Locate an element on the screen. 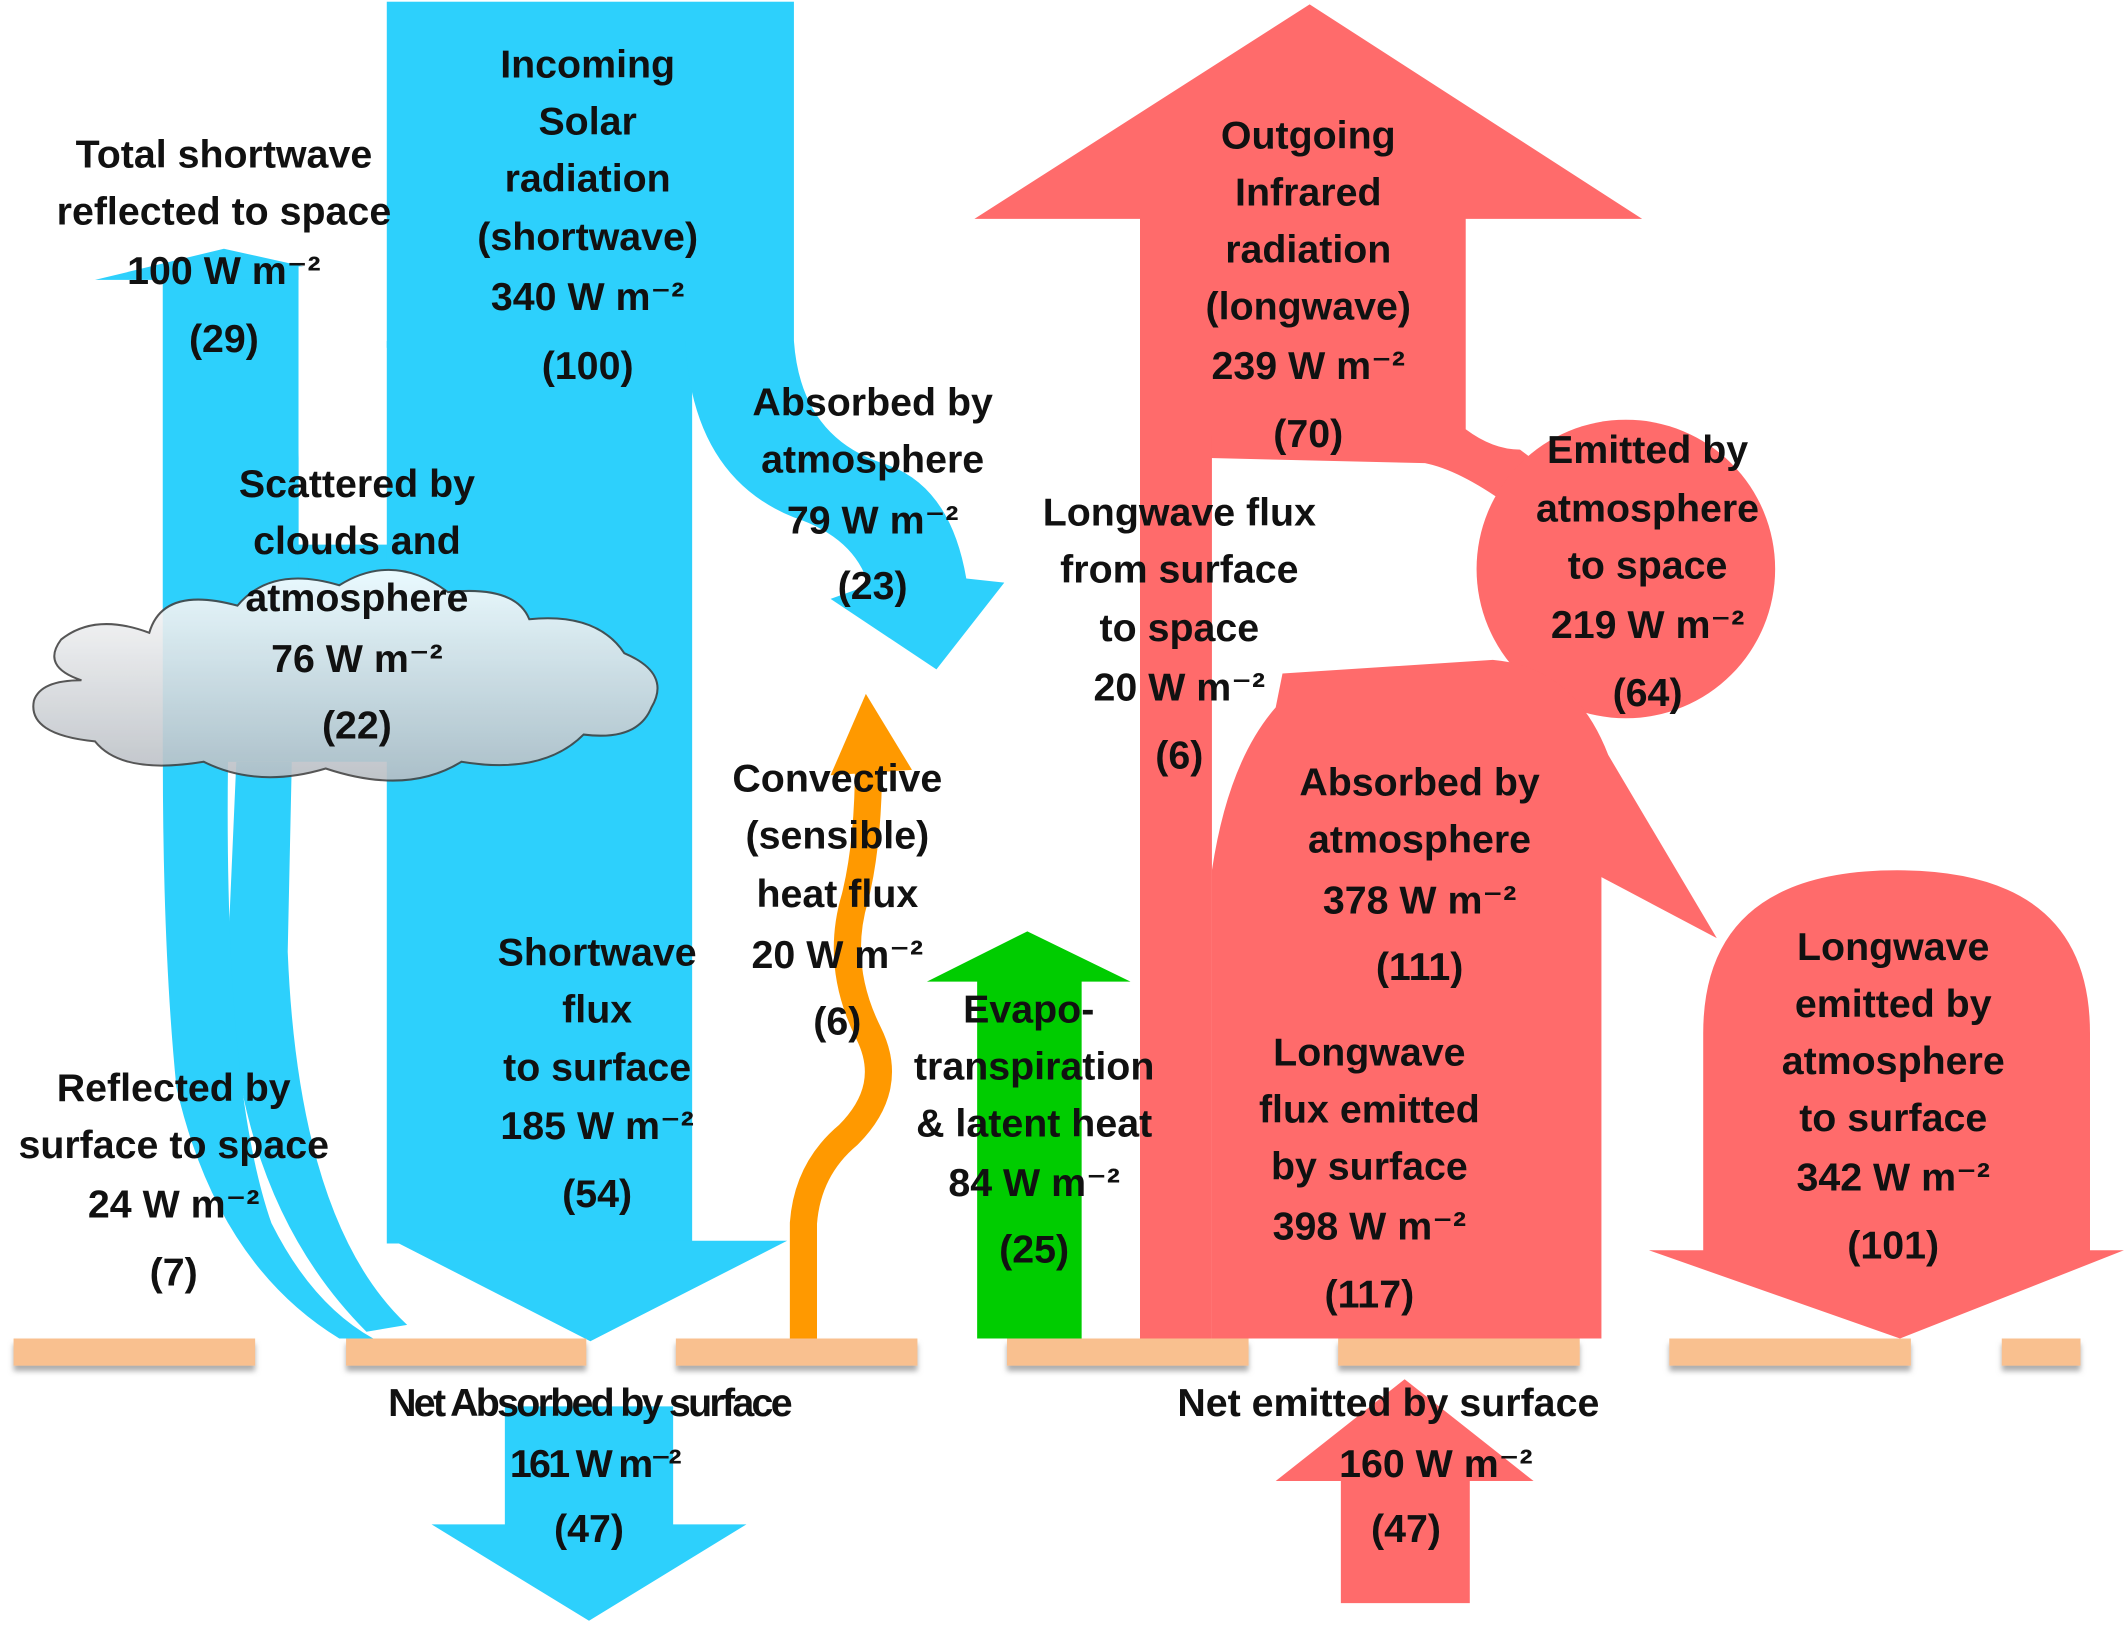 The width and height of the screenshot is (2128, 1632). incoming-solar-column is located at coordinates (590, 174).